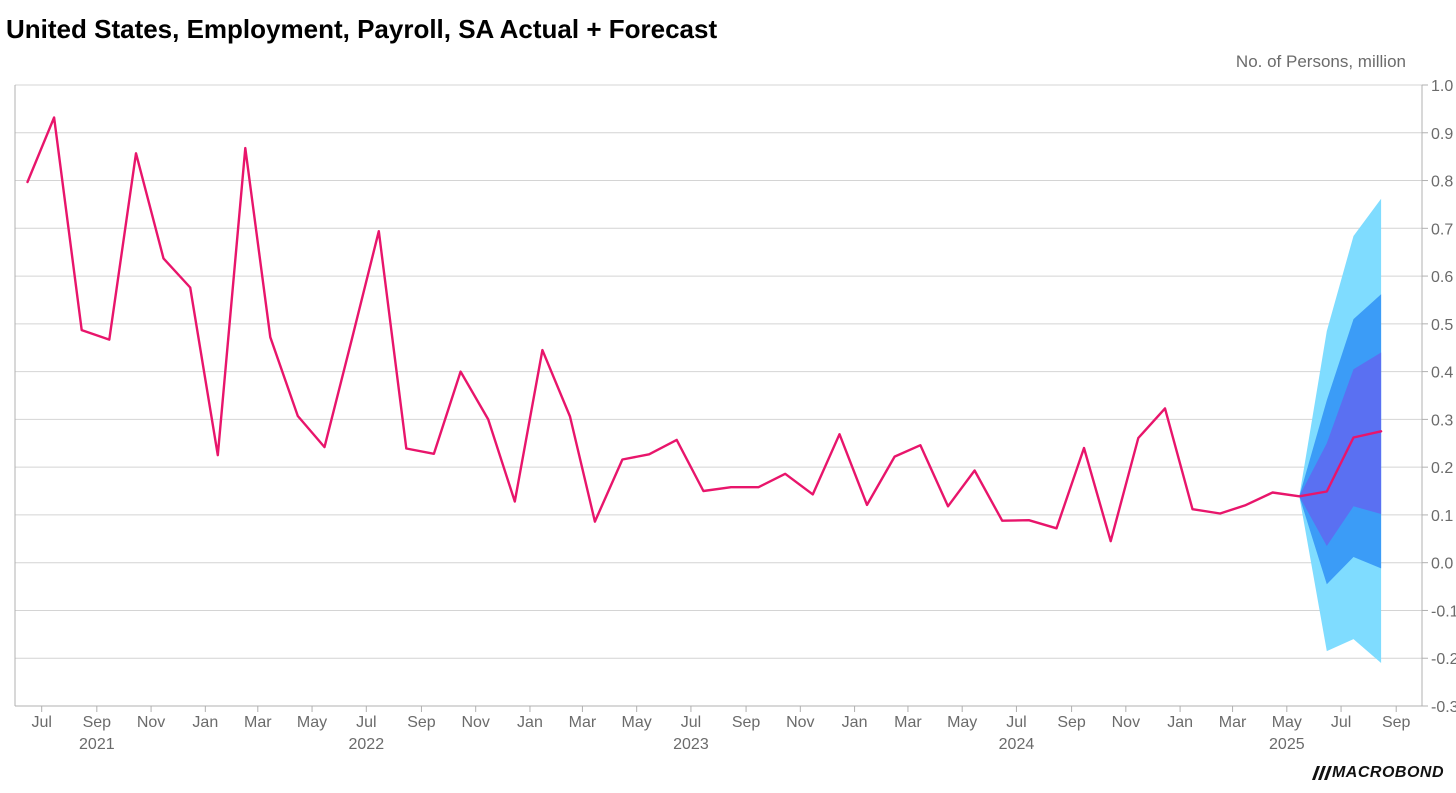 The image size is (1456, 793). What do you see at coordinates (1287, 744) in the screenshot?
I see `x-year-label: 2025` at bounding box center [1287, 744].